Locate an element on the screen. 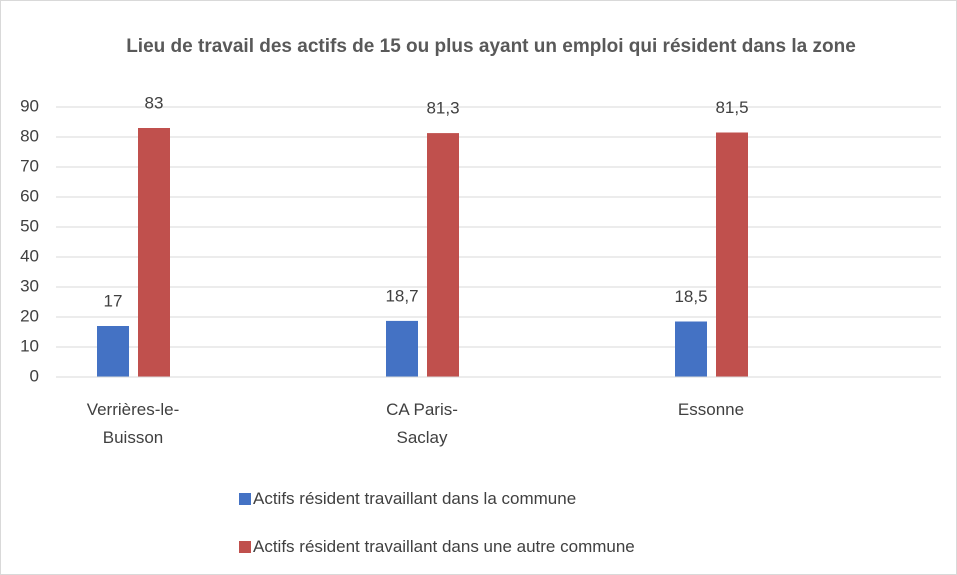 Image resolution: width=957 pixels, height=575 pixels. y-tick-label: 60 is located at coordinates (29, 195).